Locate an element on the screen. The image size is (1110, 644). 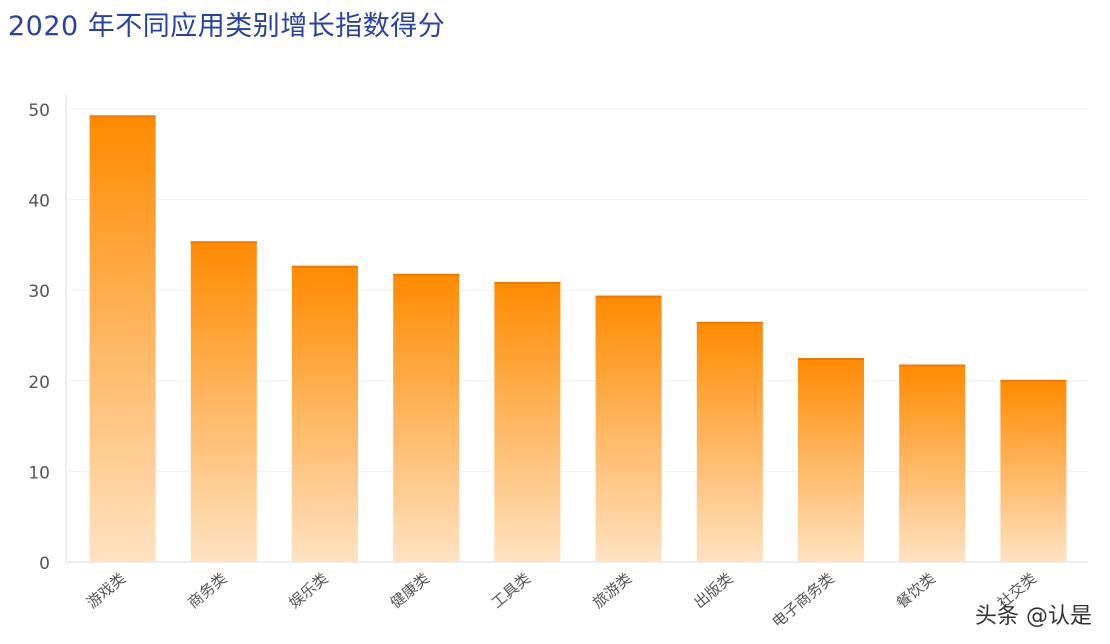
y-tick-label: 30 is located at coordinates (39, 292).